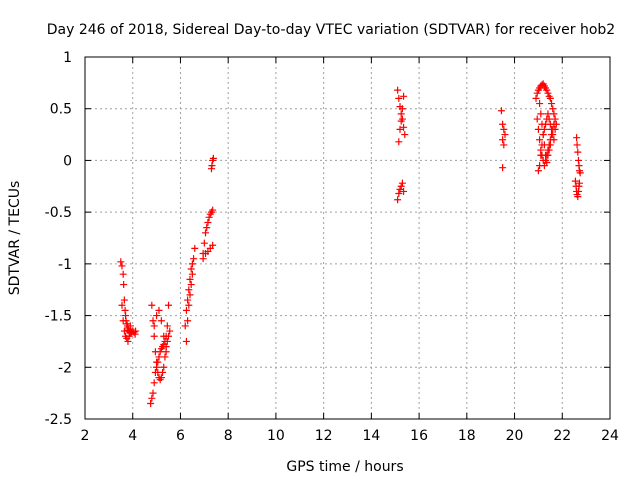 The image size is (640, 480). I want to click on y-tick-label: -2.5, so click(58, 420).